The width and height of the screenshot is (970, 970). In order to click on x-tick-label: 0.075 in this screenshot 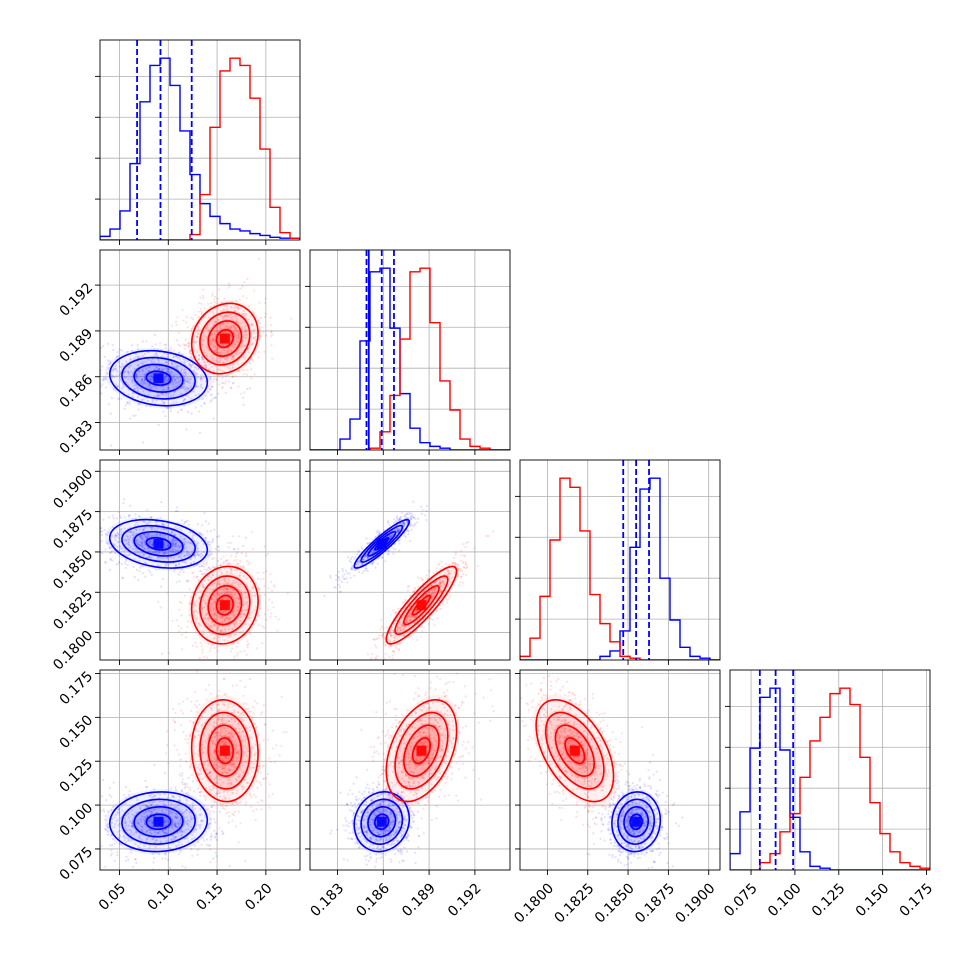, I will do `click(741, 900)`.